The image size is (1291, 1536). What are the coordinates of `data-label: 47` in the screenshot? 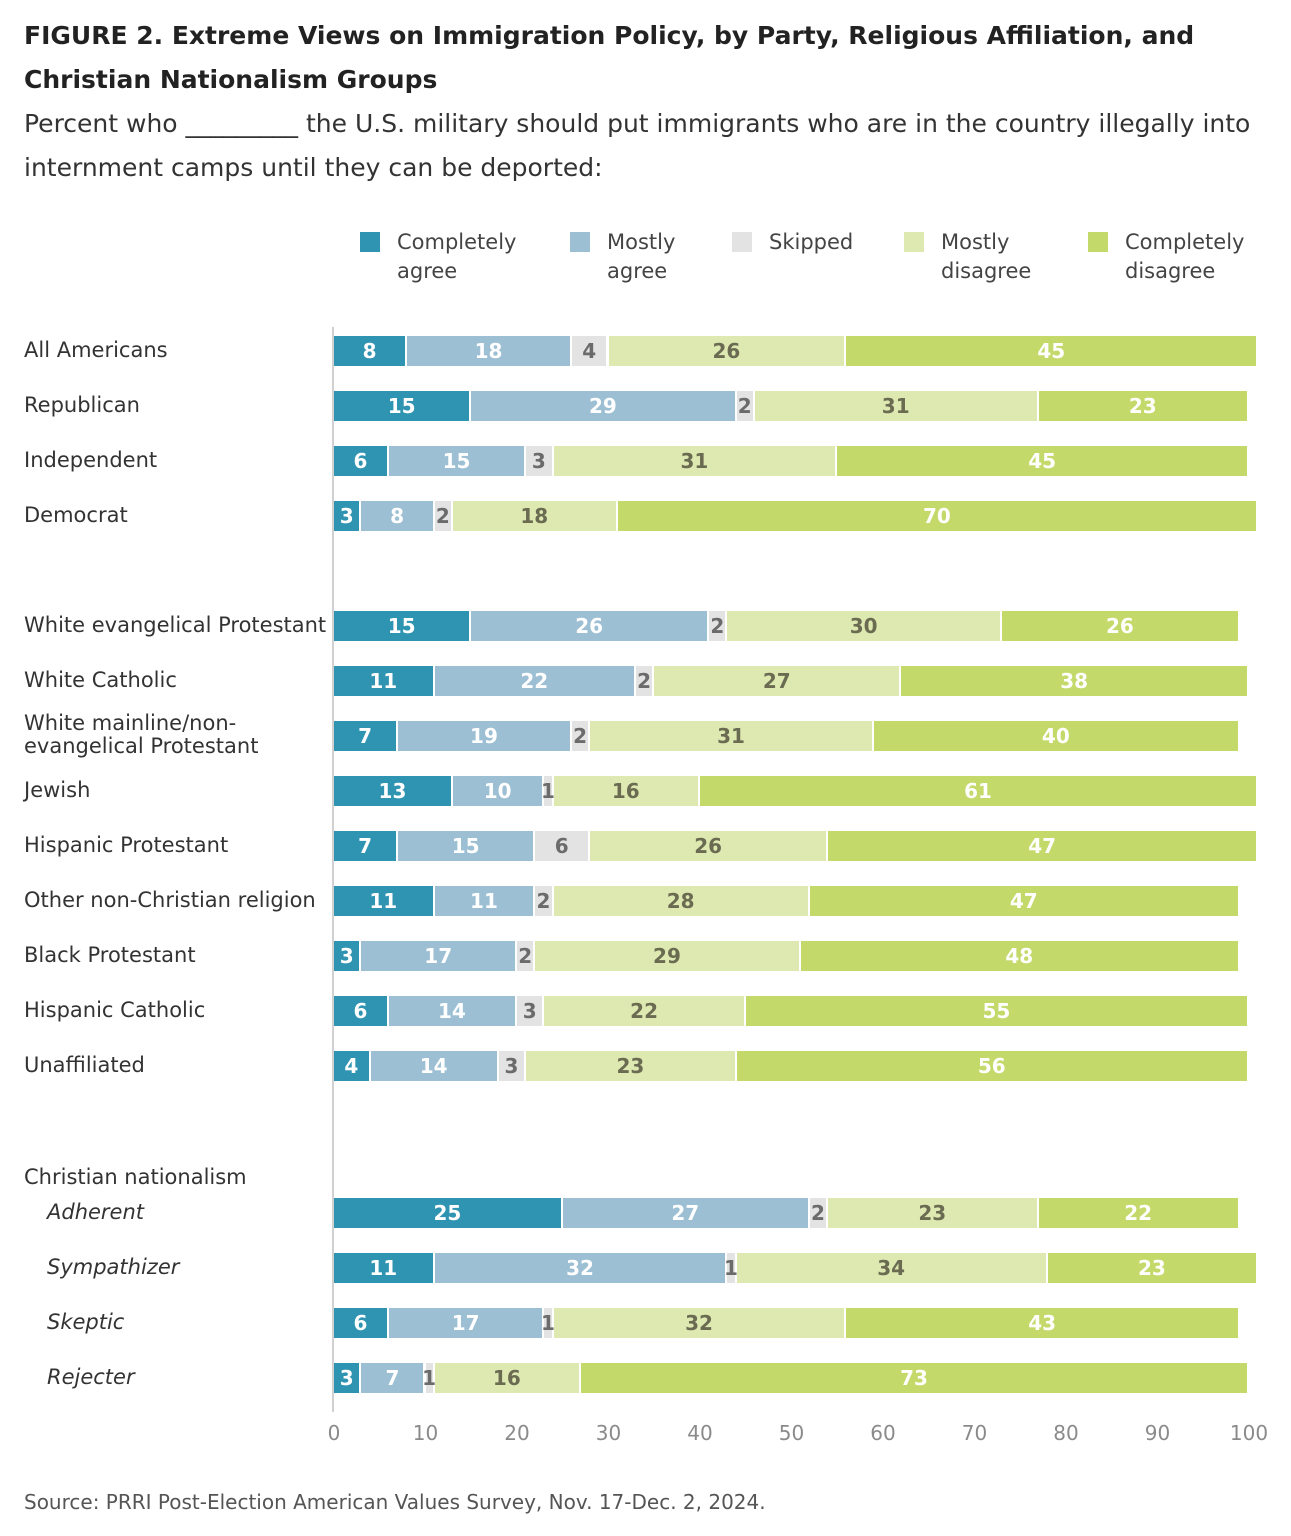 It's located at (1023, 901).